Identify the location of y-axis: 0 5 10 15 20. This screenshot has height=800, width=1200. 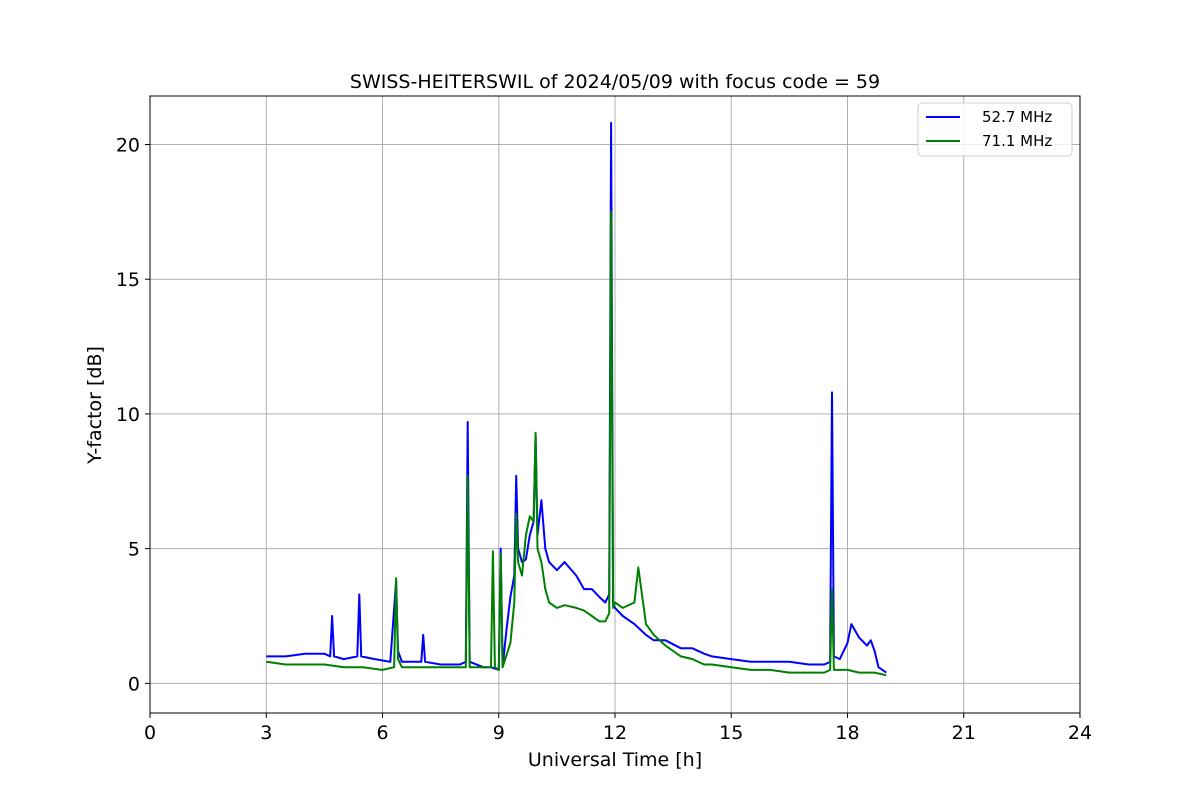
(133, 414).